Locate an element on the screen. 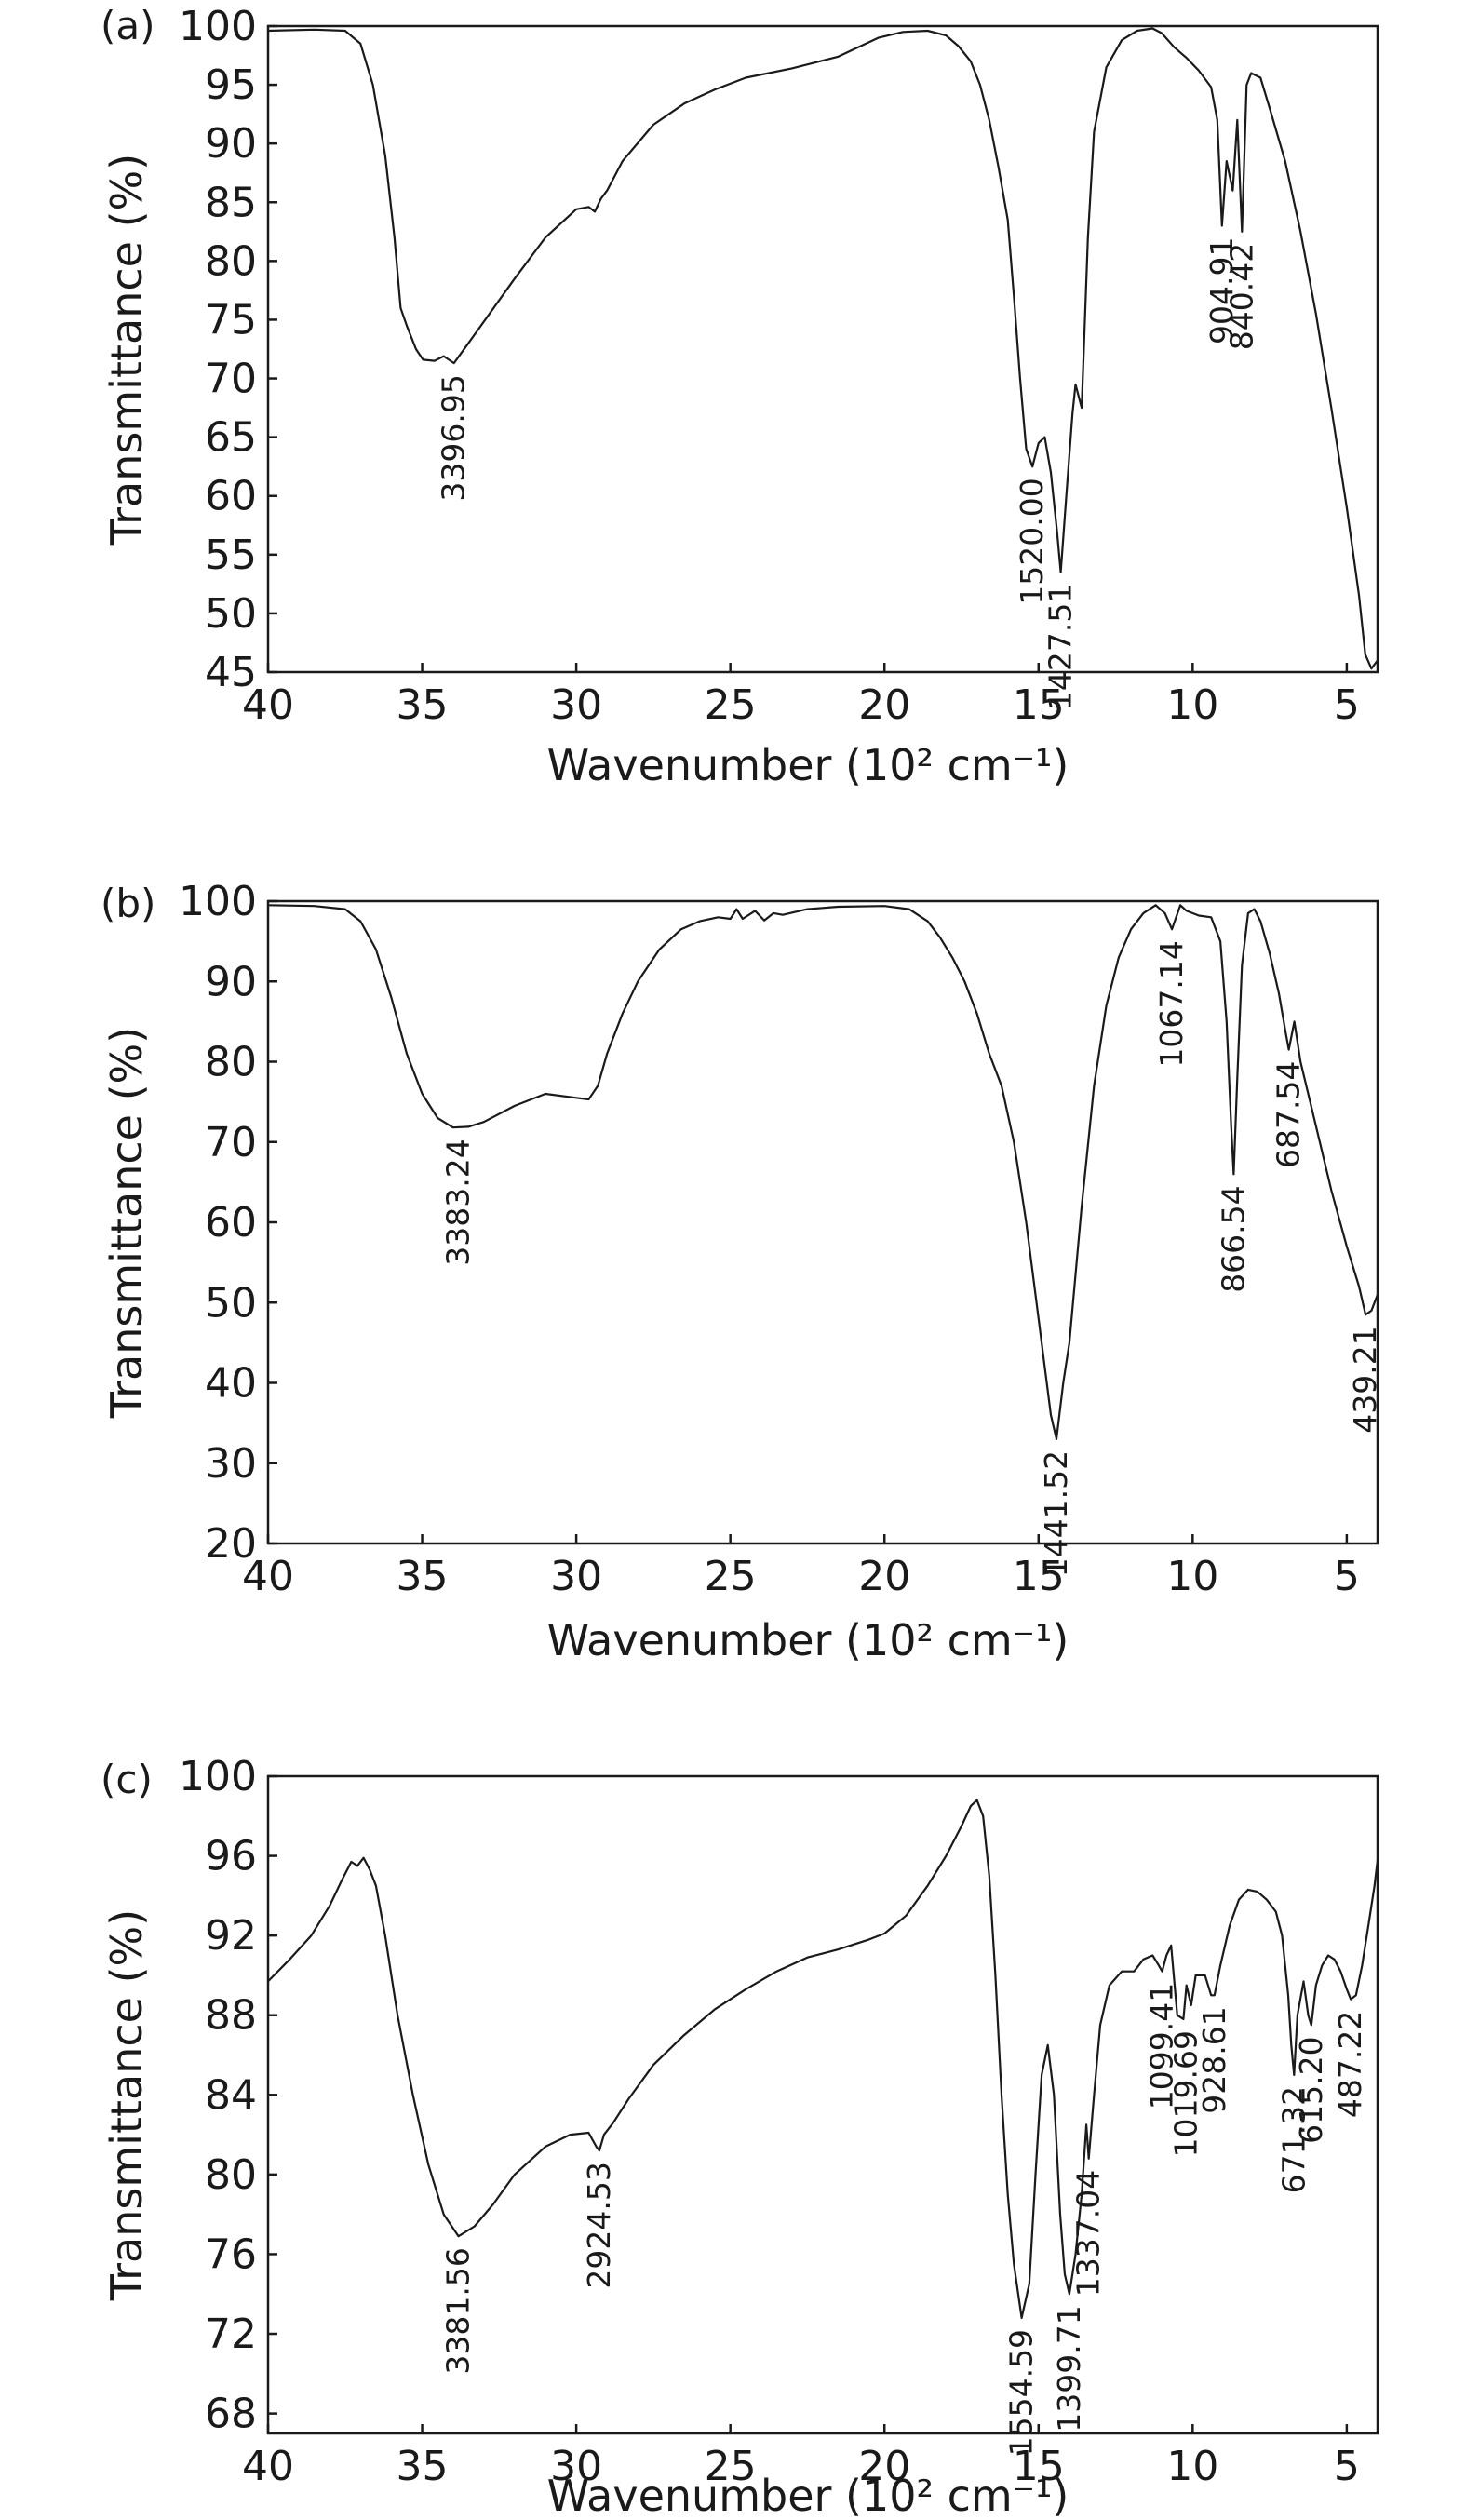 The width and height of the screenshot is (1466, 2520). panel-b-peak-label: 439.21 is located at coordinates (1365, 1379).